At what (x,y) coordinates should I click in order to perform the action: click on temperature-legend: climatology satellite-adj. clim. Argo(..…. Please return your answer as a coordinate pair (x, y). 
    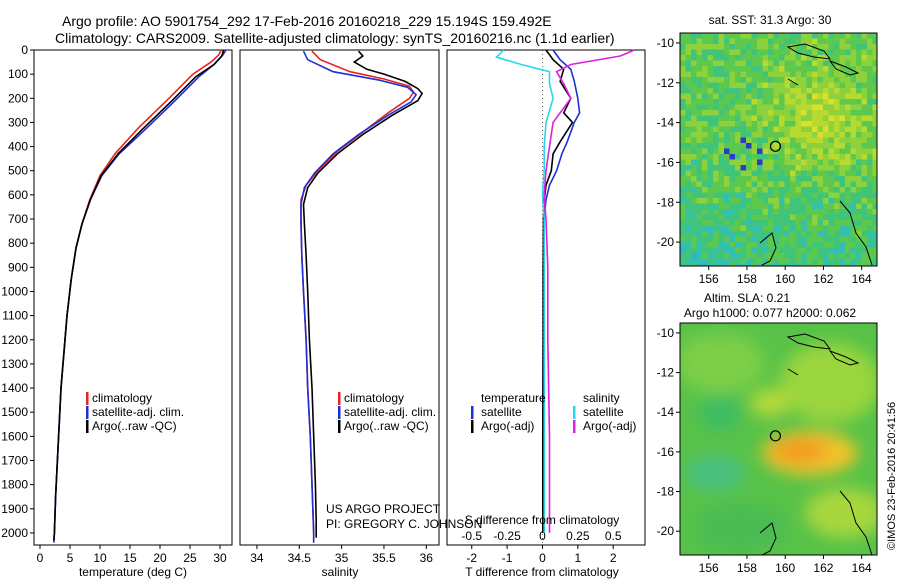
    Looking at the image, I should click on (135, 412).